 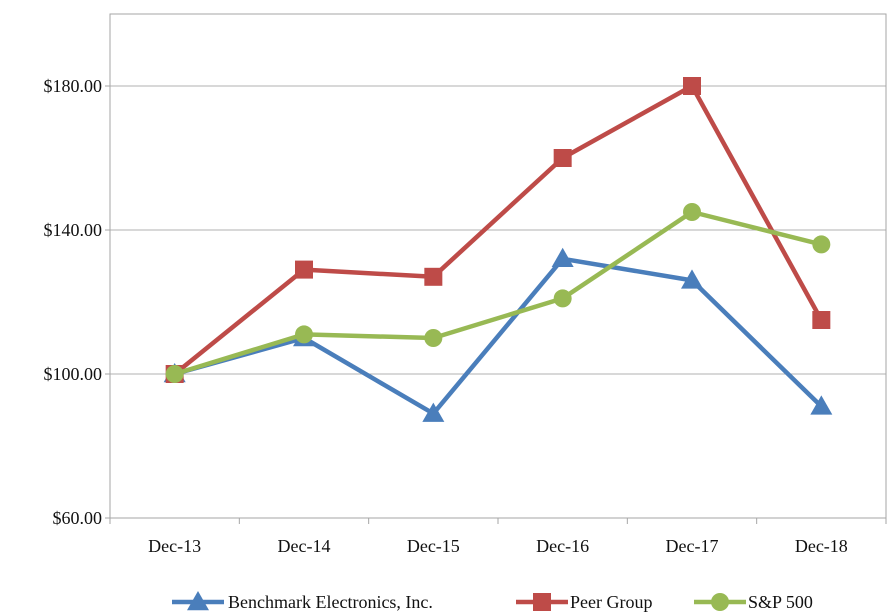 What do you see at coordinates (73, 374) in the screenshot?
I see `y-tick-label: $100.00` at bounding box center [73, 374].